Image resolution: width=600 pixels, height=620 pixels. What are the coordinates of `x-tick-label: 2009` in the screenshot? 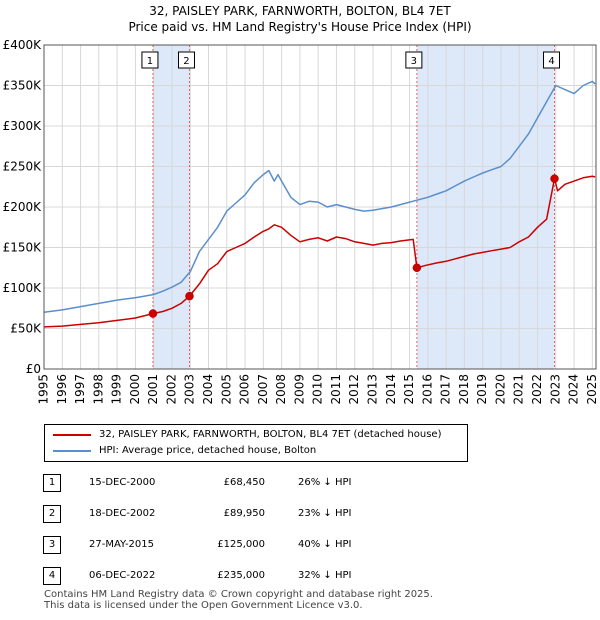 It's located at (299, 389).